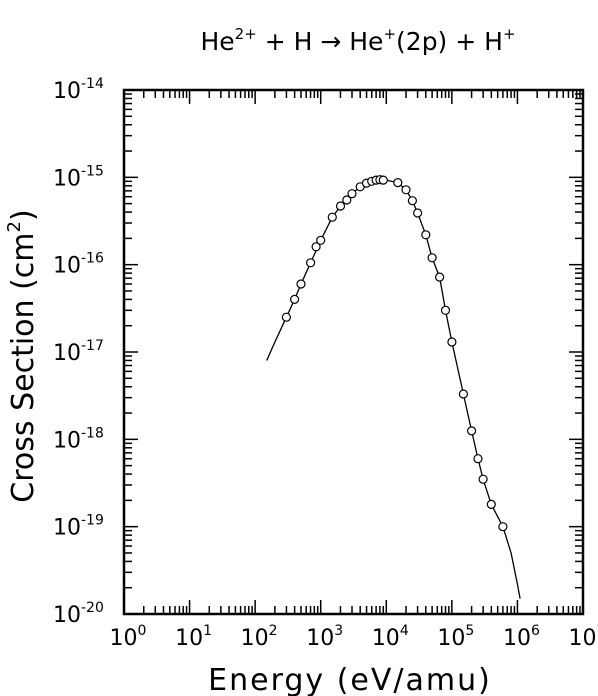  What do you see at coordinates (128, 637) in the screenshot?
I see `x-tick-label: 100` at bounding box center [128, 637].